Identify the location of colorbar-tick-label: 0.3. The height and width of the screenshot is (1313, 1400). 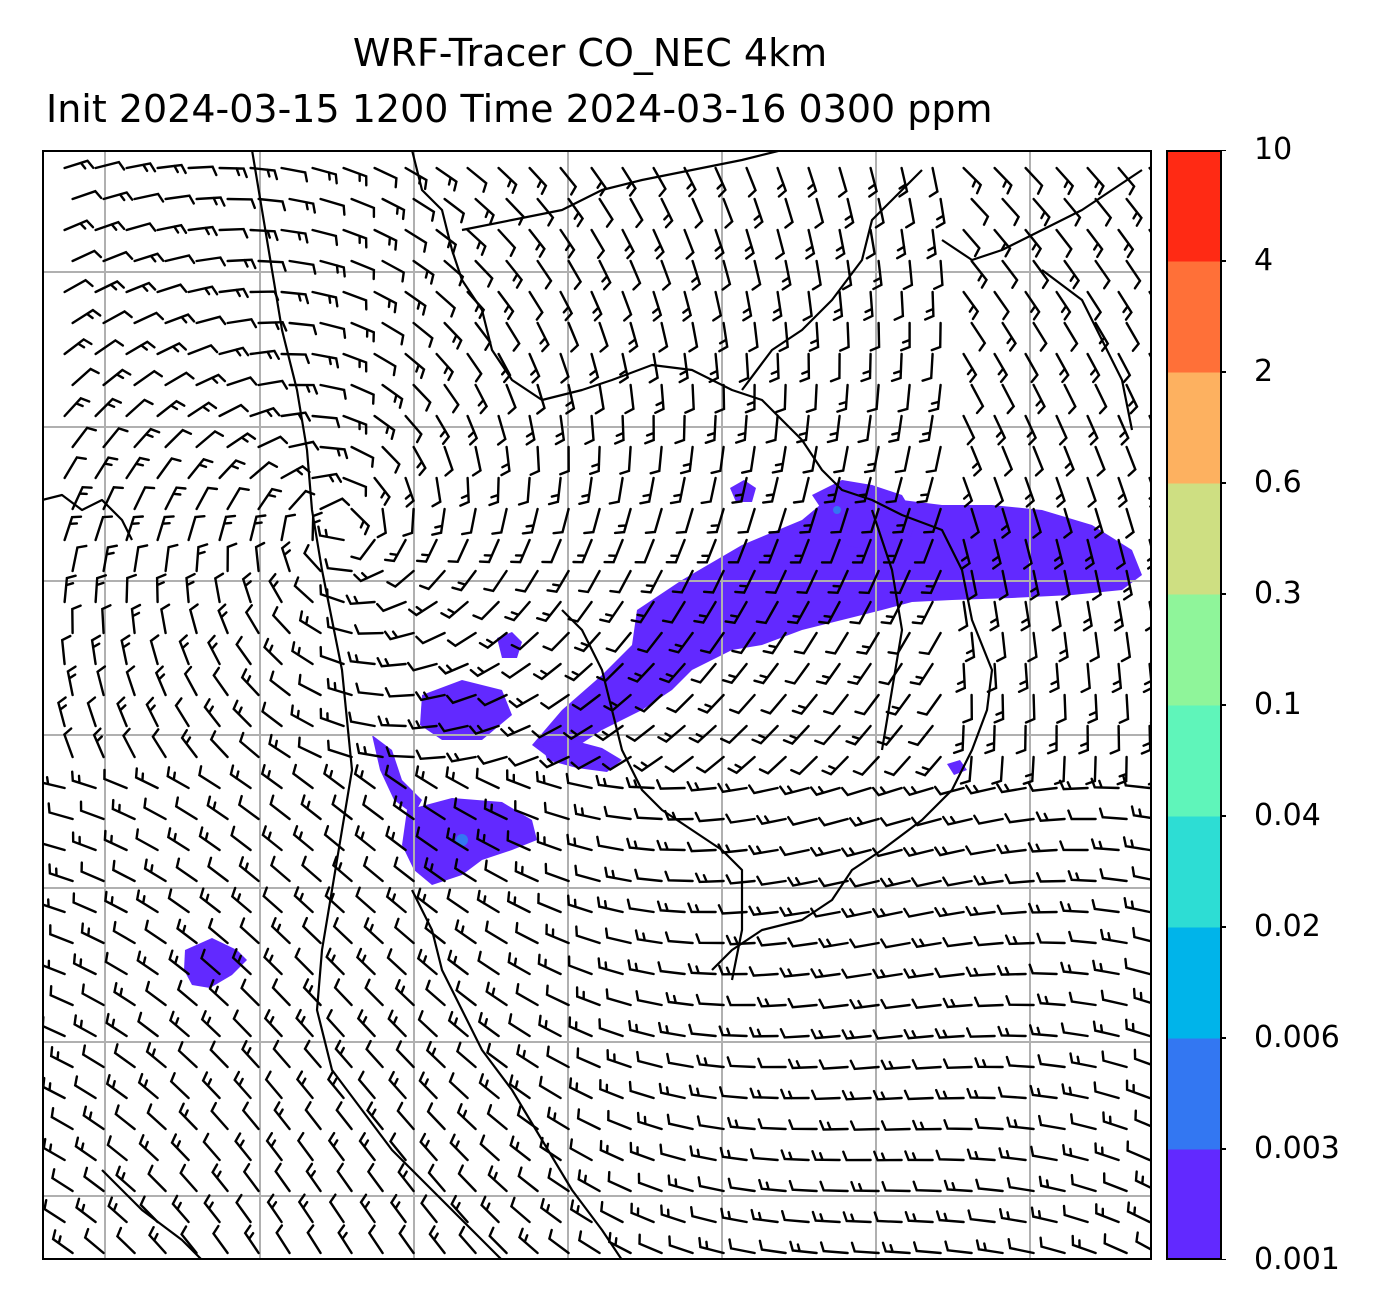
(1278, 593).